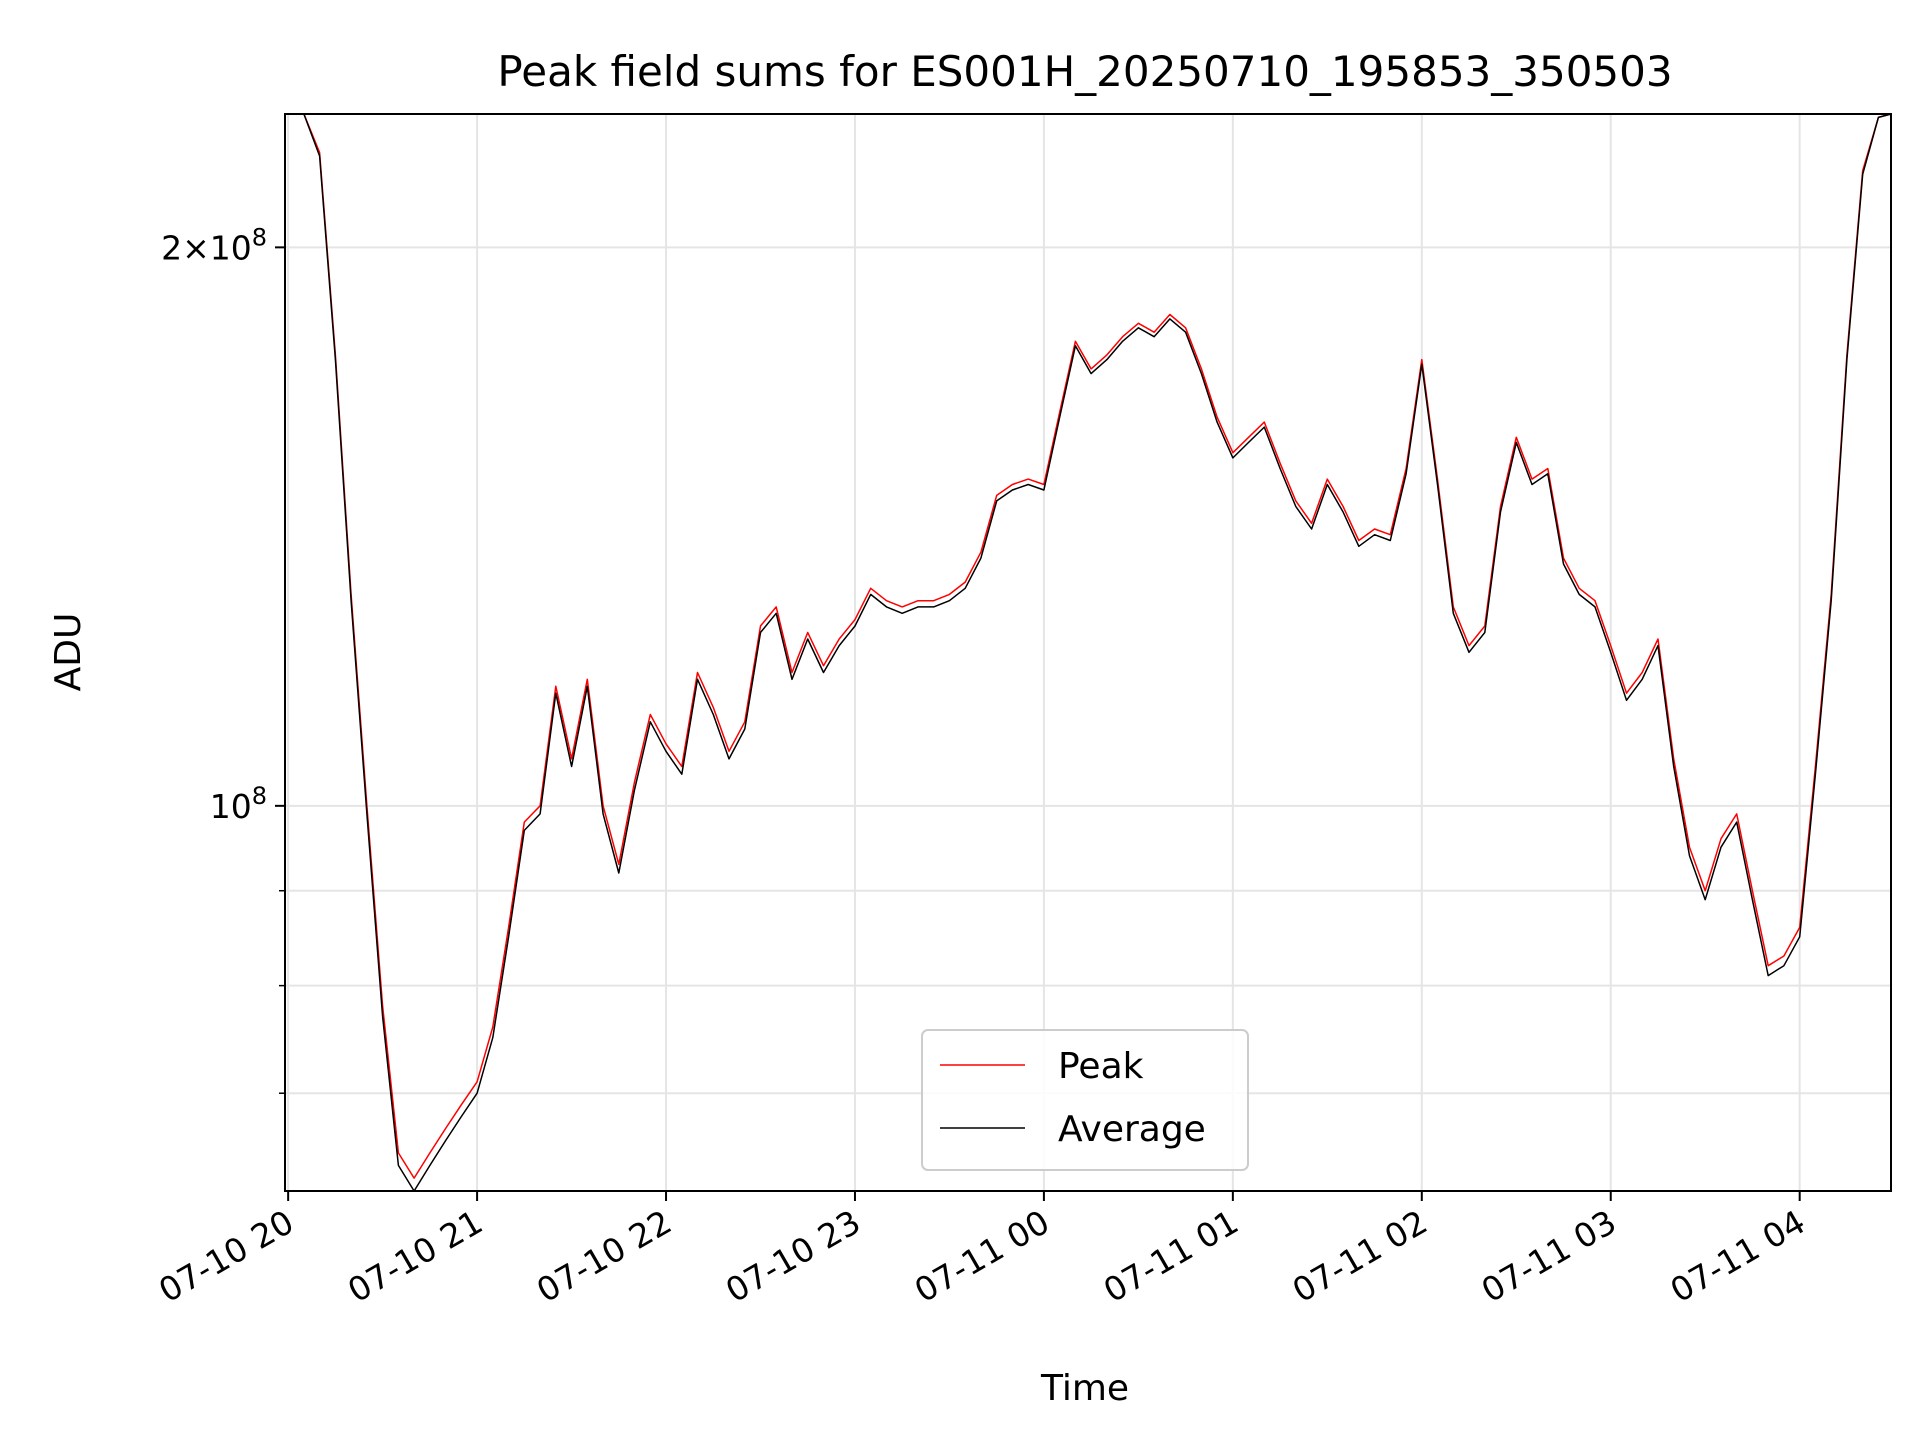  Describe the element at coordinates (982, 1256) in the screenshot. I see `x-tick-label: 07-11 00` at that location.